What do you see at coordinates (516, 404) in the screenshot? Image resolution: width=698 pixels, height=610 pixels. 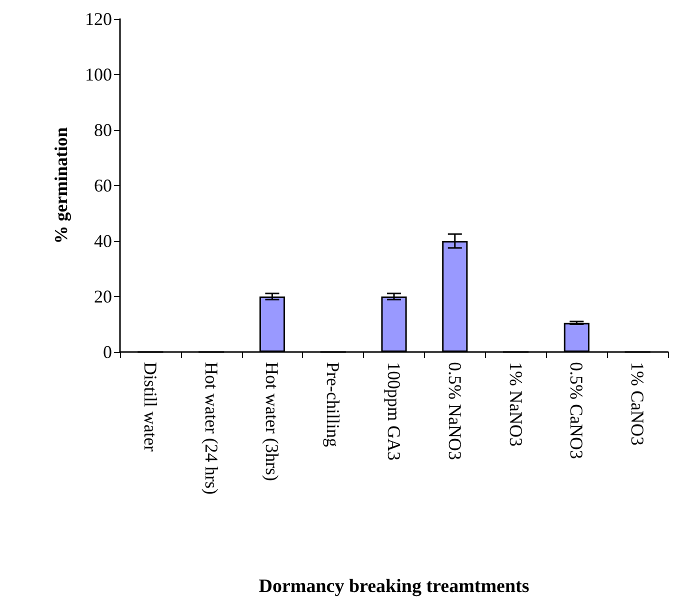 I see `x-tick-label: 1% NaNO3` at bounding box center [516, 404].